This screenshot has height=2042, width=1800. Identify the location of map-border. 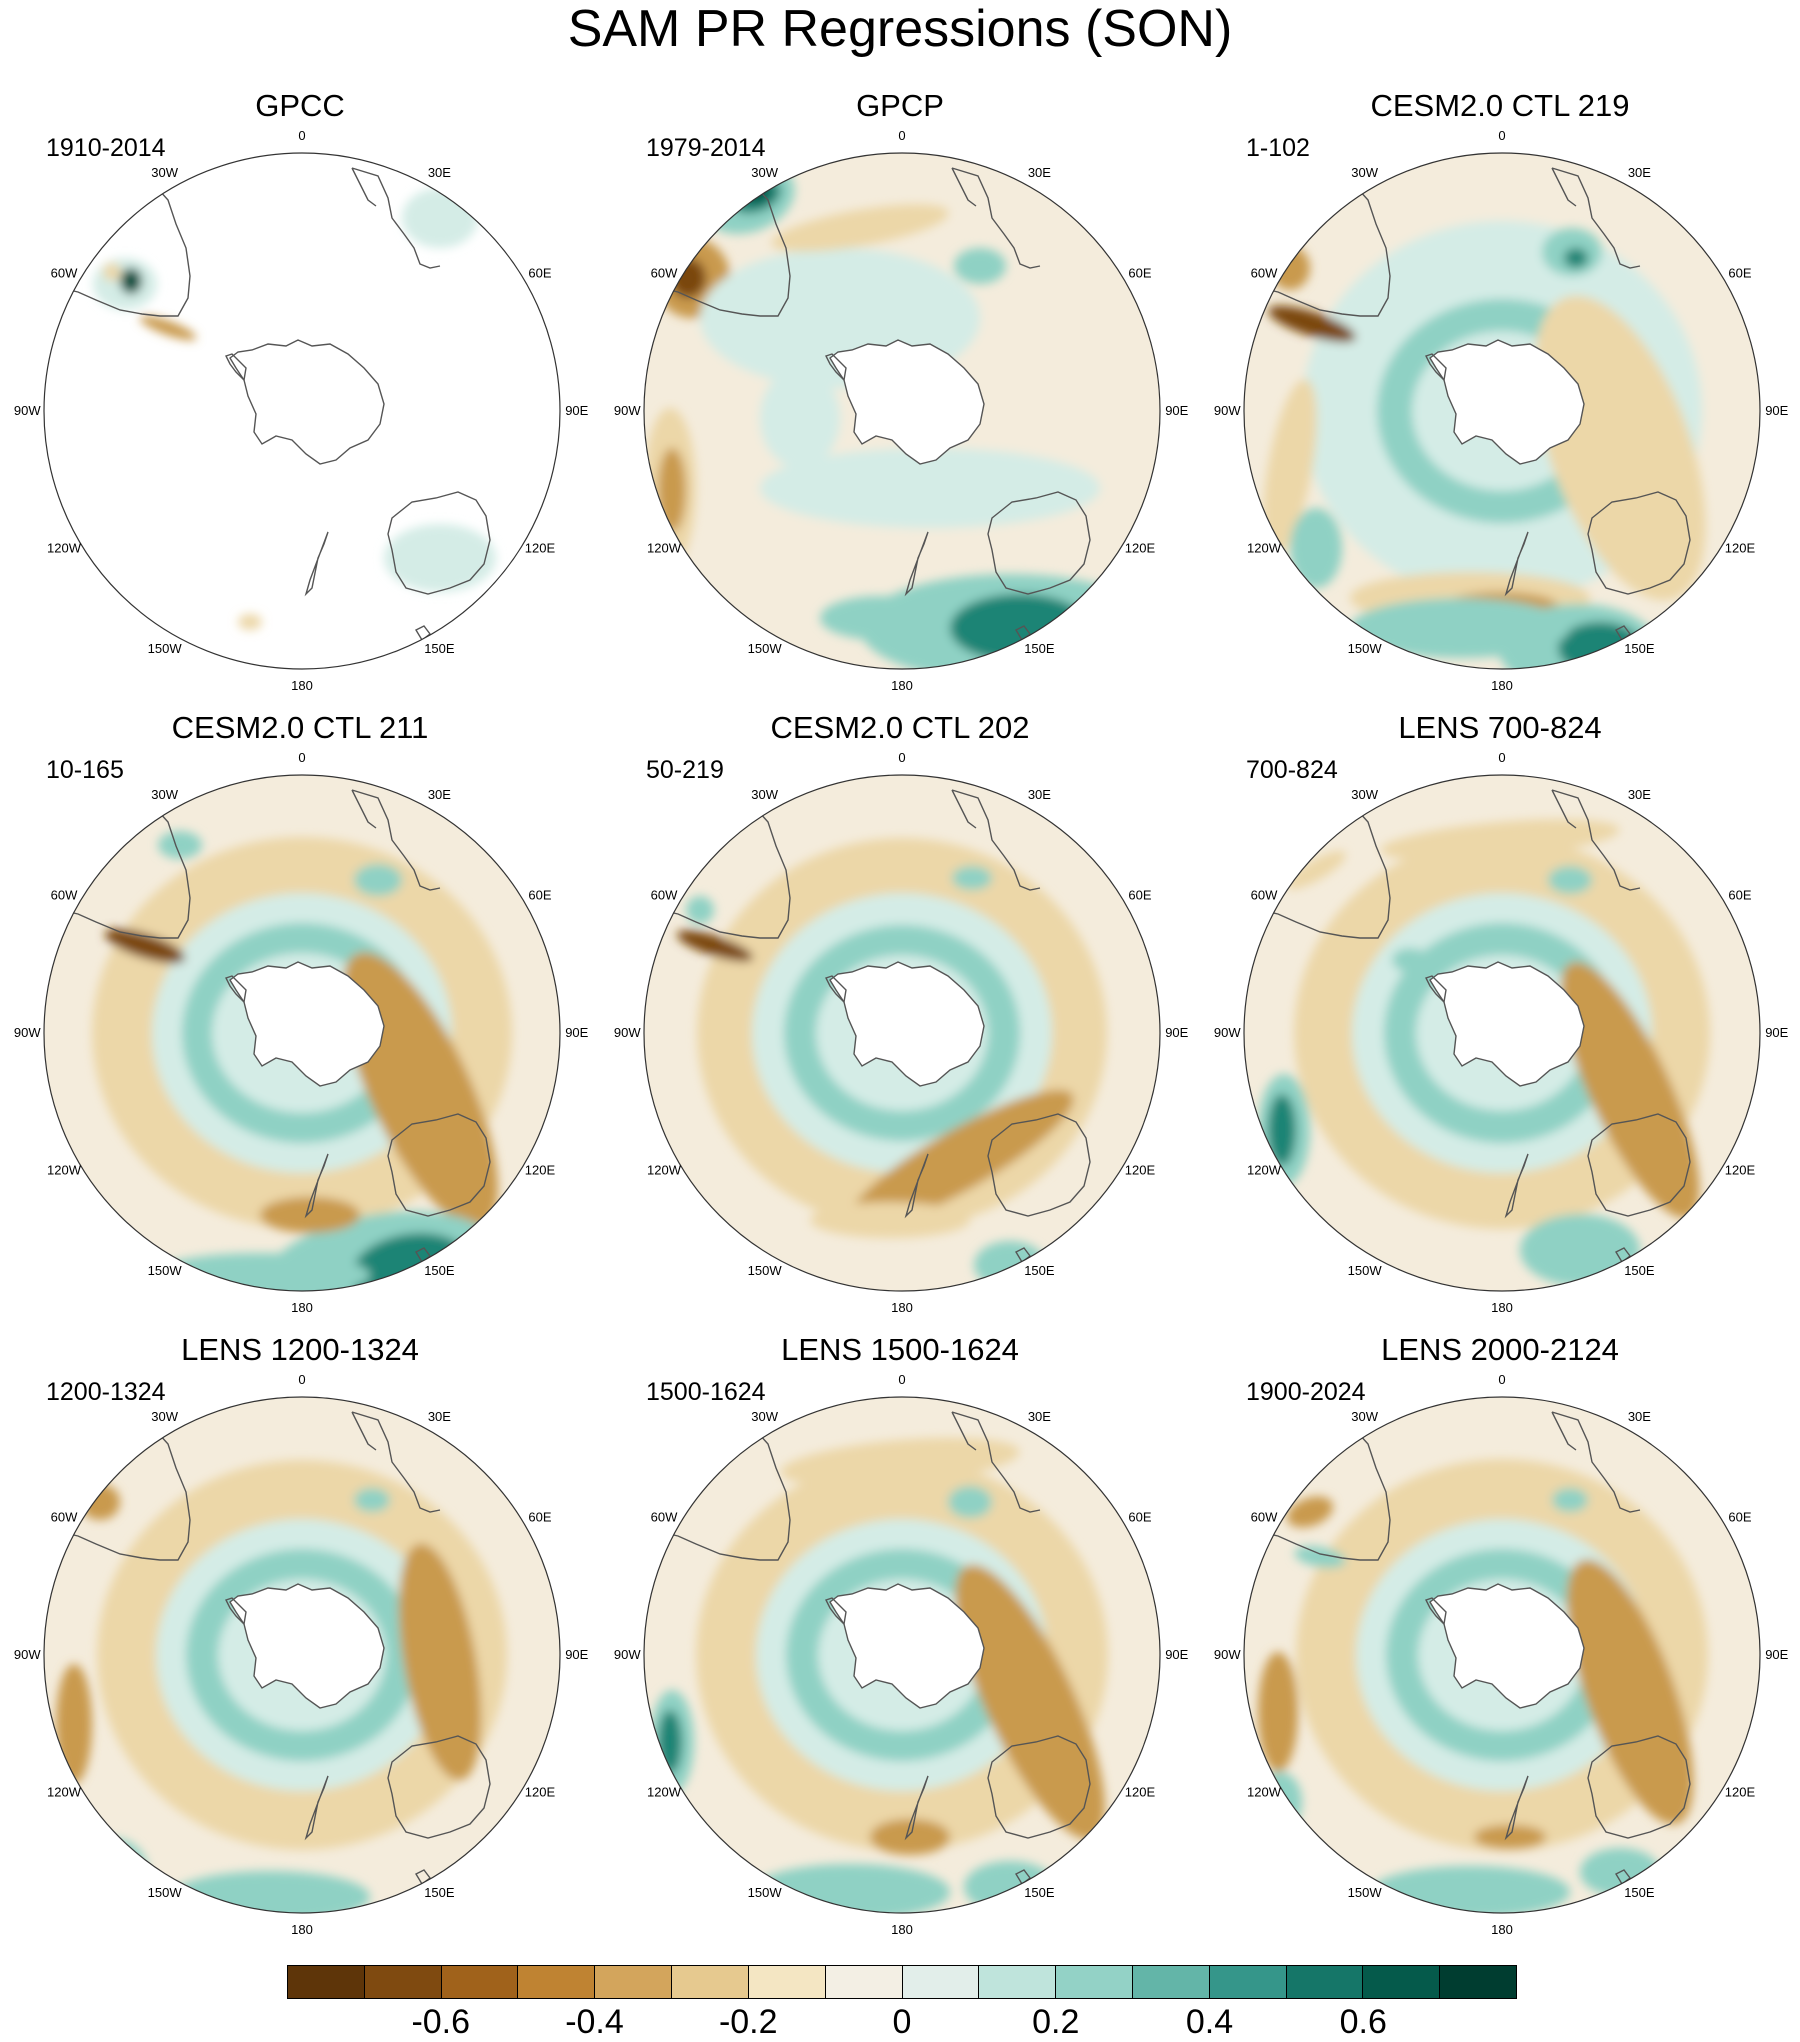
(902, 1033).